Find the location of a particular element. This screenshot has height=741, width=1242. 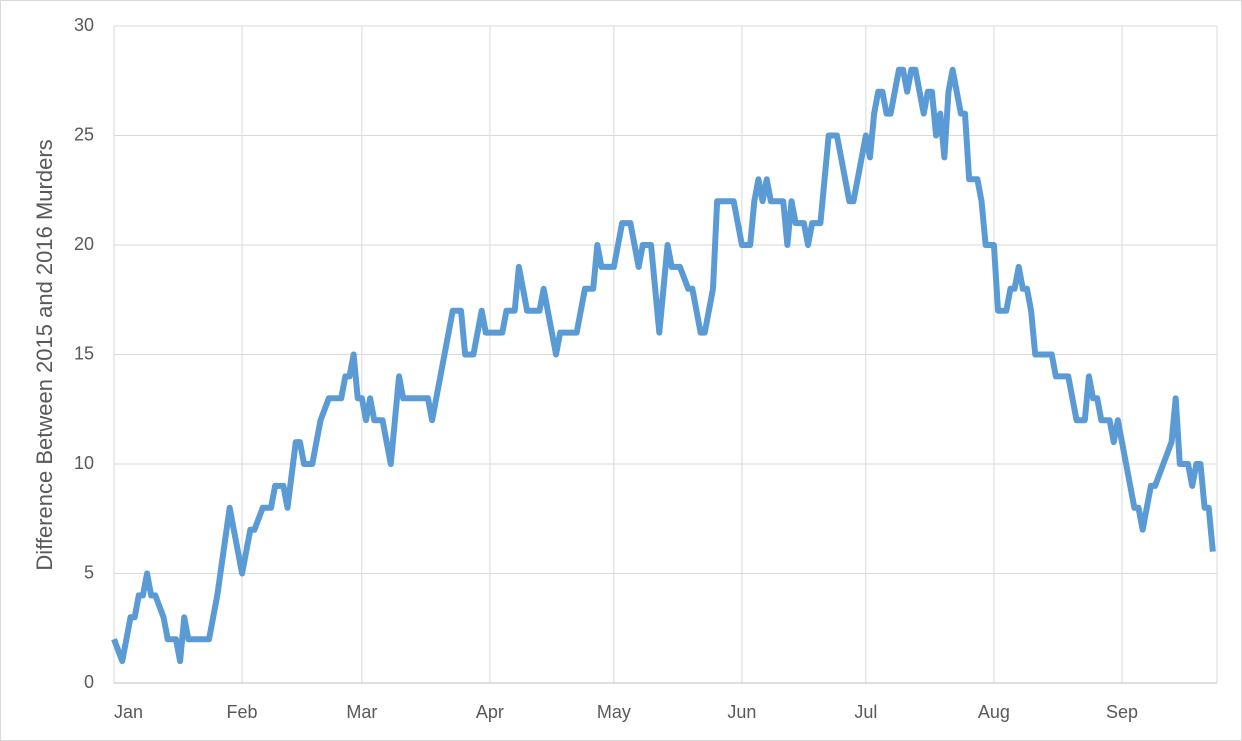

y-tick-label: 10 is located at coordinates (84, 463).